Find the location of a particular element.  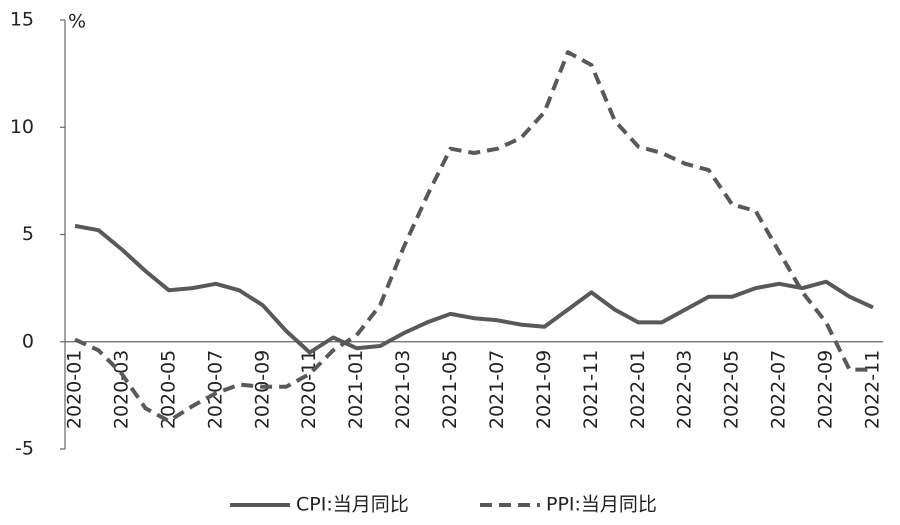

x-tick-label: 2020-05 is located at coordinates (168, 389).